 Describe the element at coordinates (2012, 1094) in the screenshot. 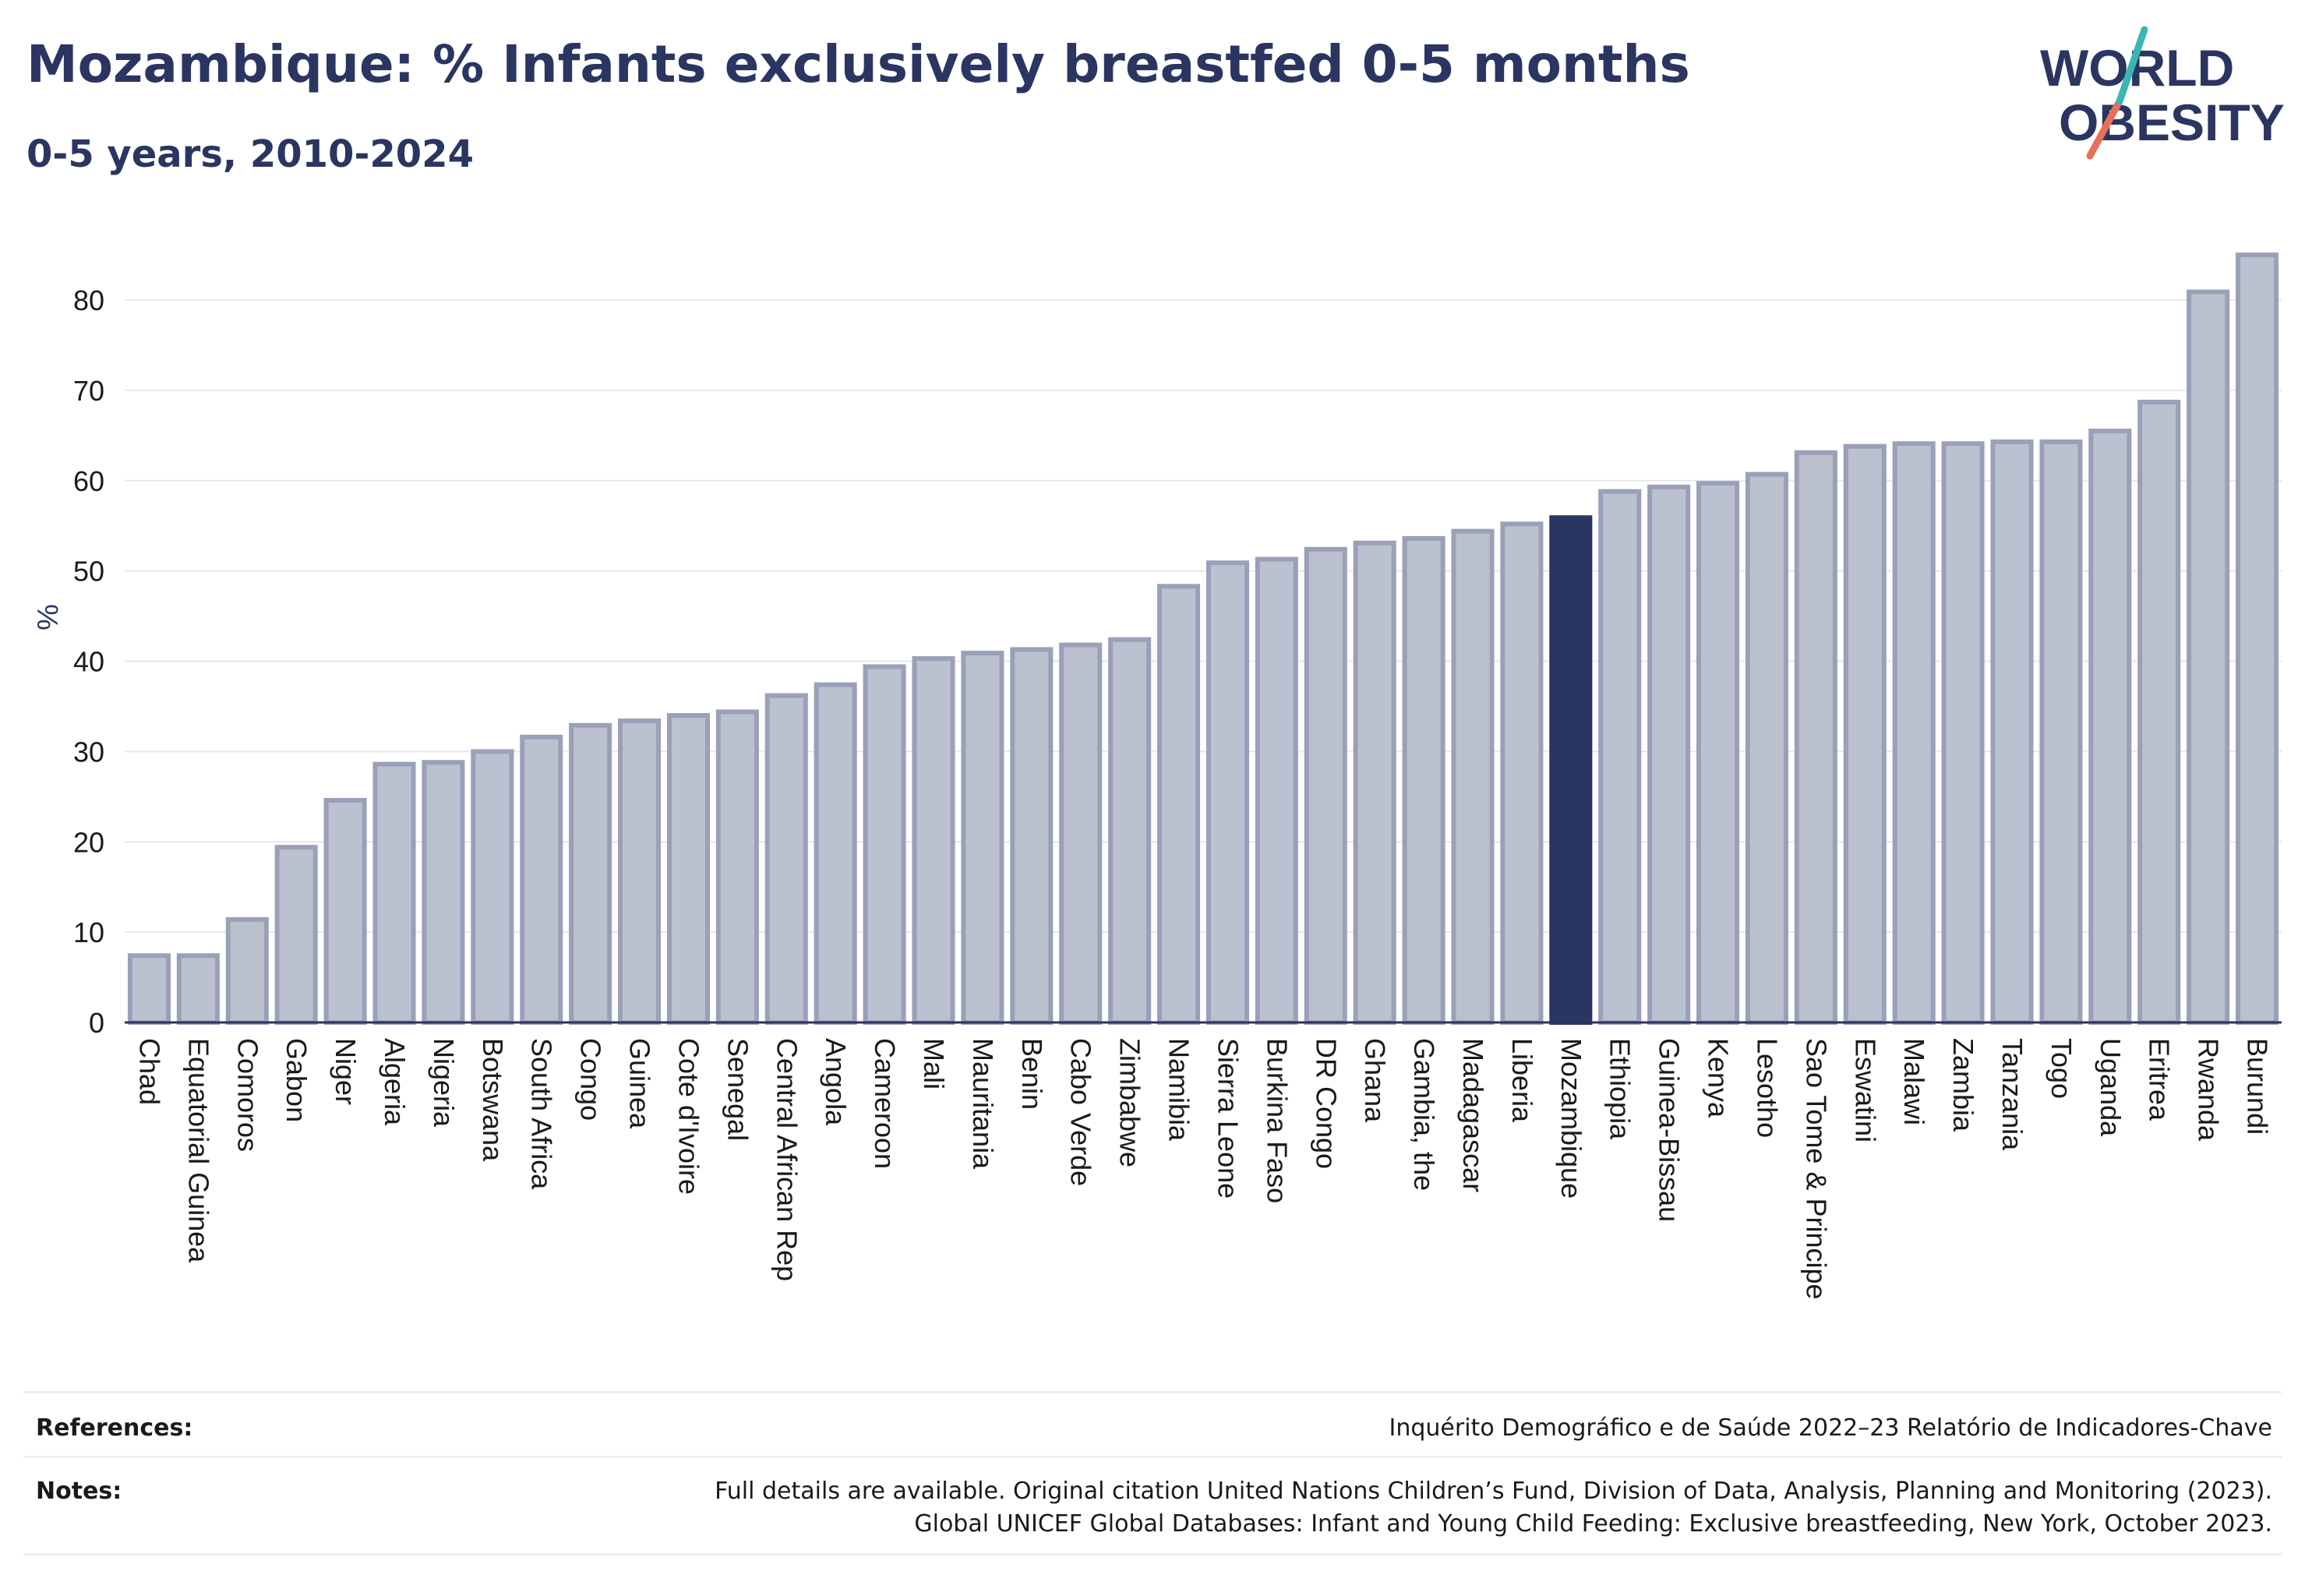

I see `x-tick-label: Tanzania` at that location.